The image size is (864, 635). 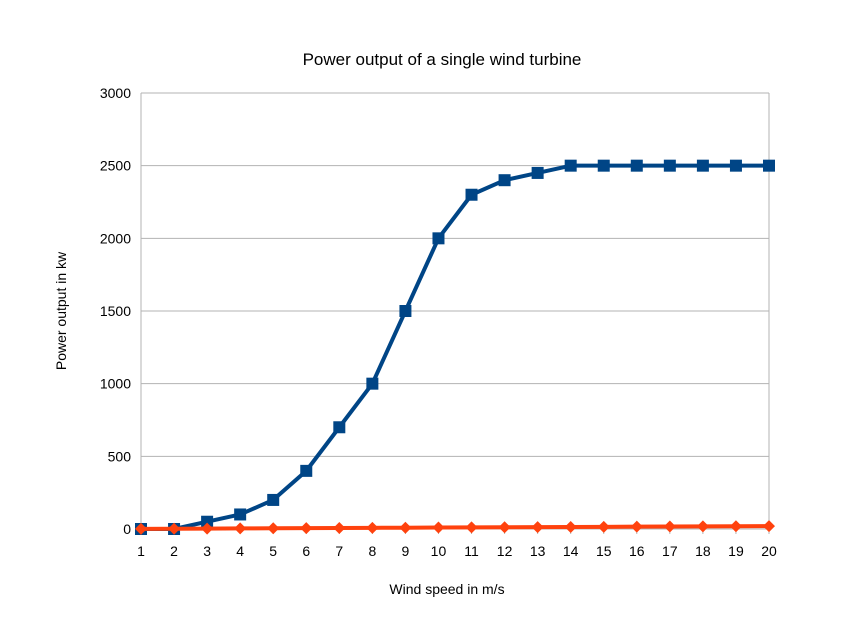 I want to click on y-axis-ticks: 0 500 1000 1500 2000 2500 3000, so click(x=115, y=311).